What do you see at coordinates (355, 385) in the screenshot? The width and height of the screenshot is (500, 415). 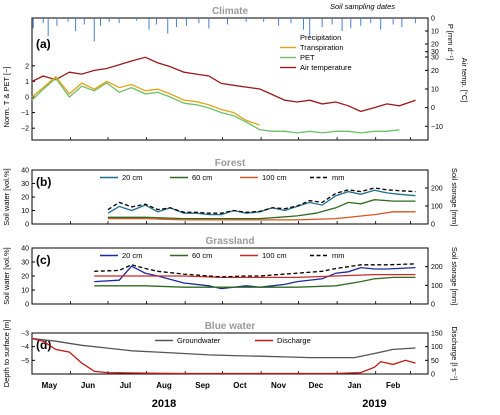 I see `x-tick-label: Jan` at bounding box center [355, 385].